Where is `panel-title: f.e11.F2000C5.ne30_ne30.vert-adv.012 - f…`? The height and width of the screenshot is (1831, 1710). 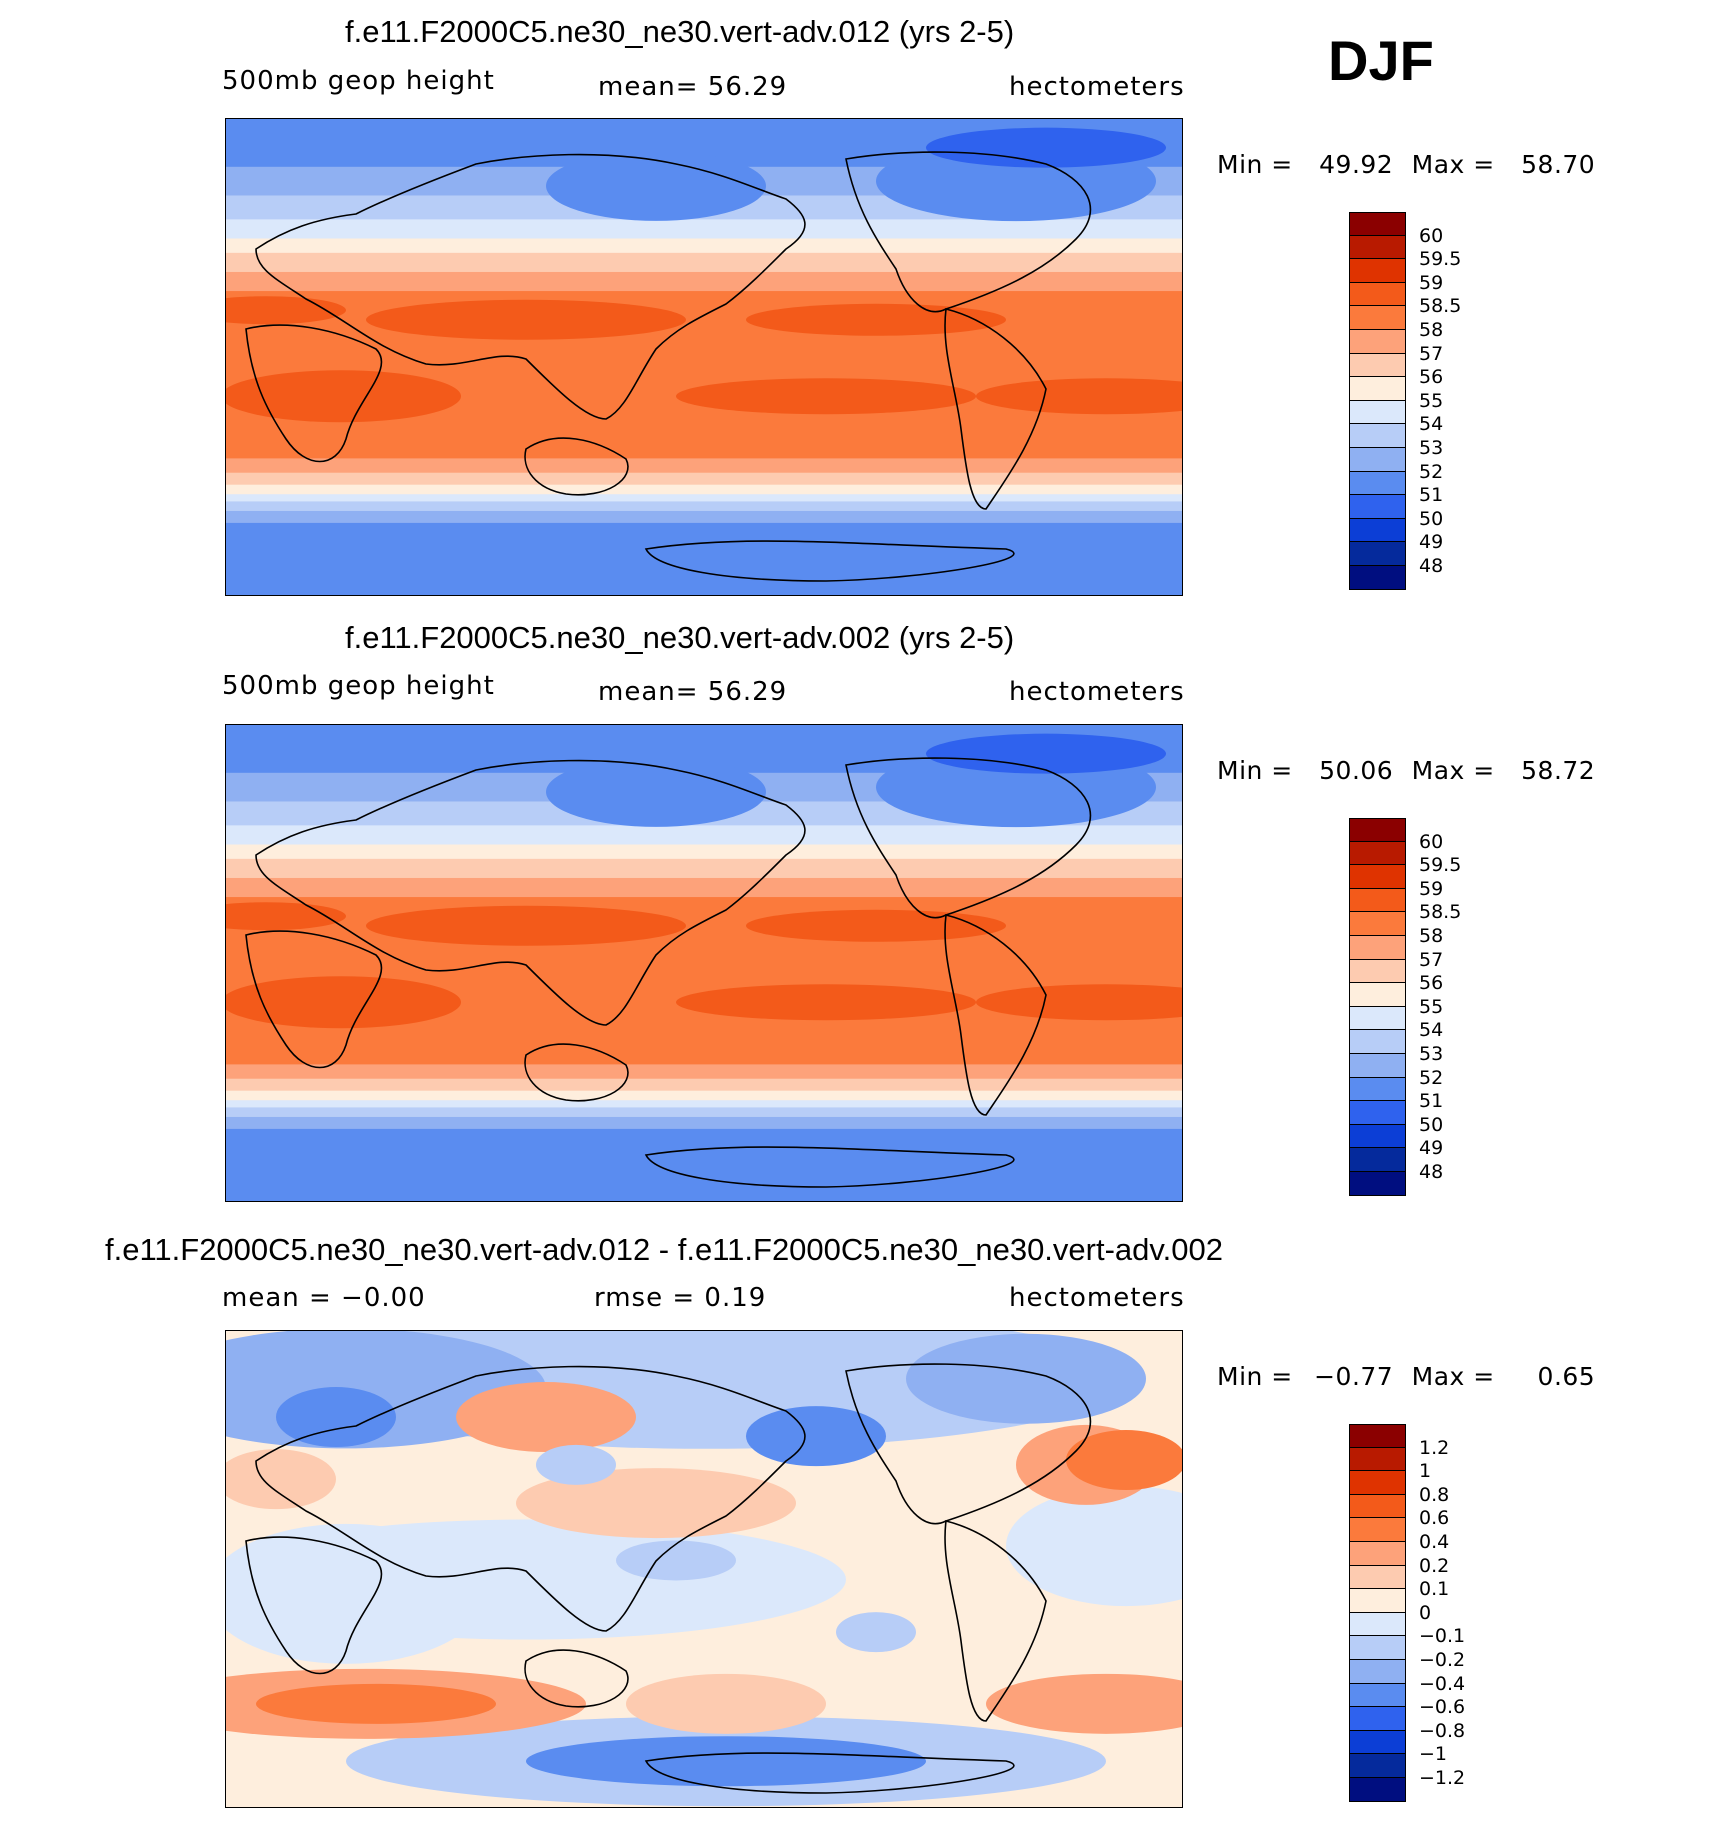 panel-title: f.e11.F2000C5.ne30_ne30.vert-adv.012 - f… is located at coordinates (664, 1249).